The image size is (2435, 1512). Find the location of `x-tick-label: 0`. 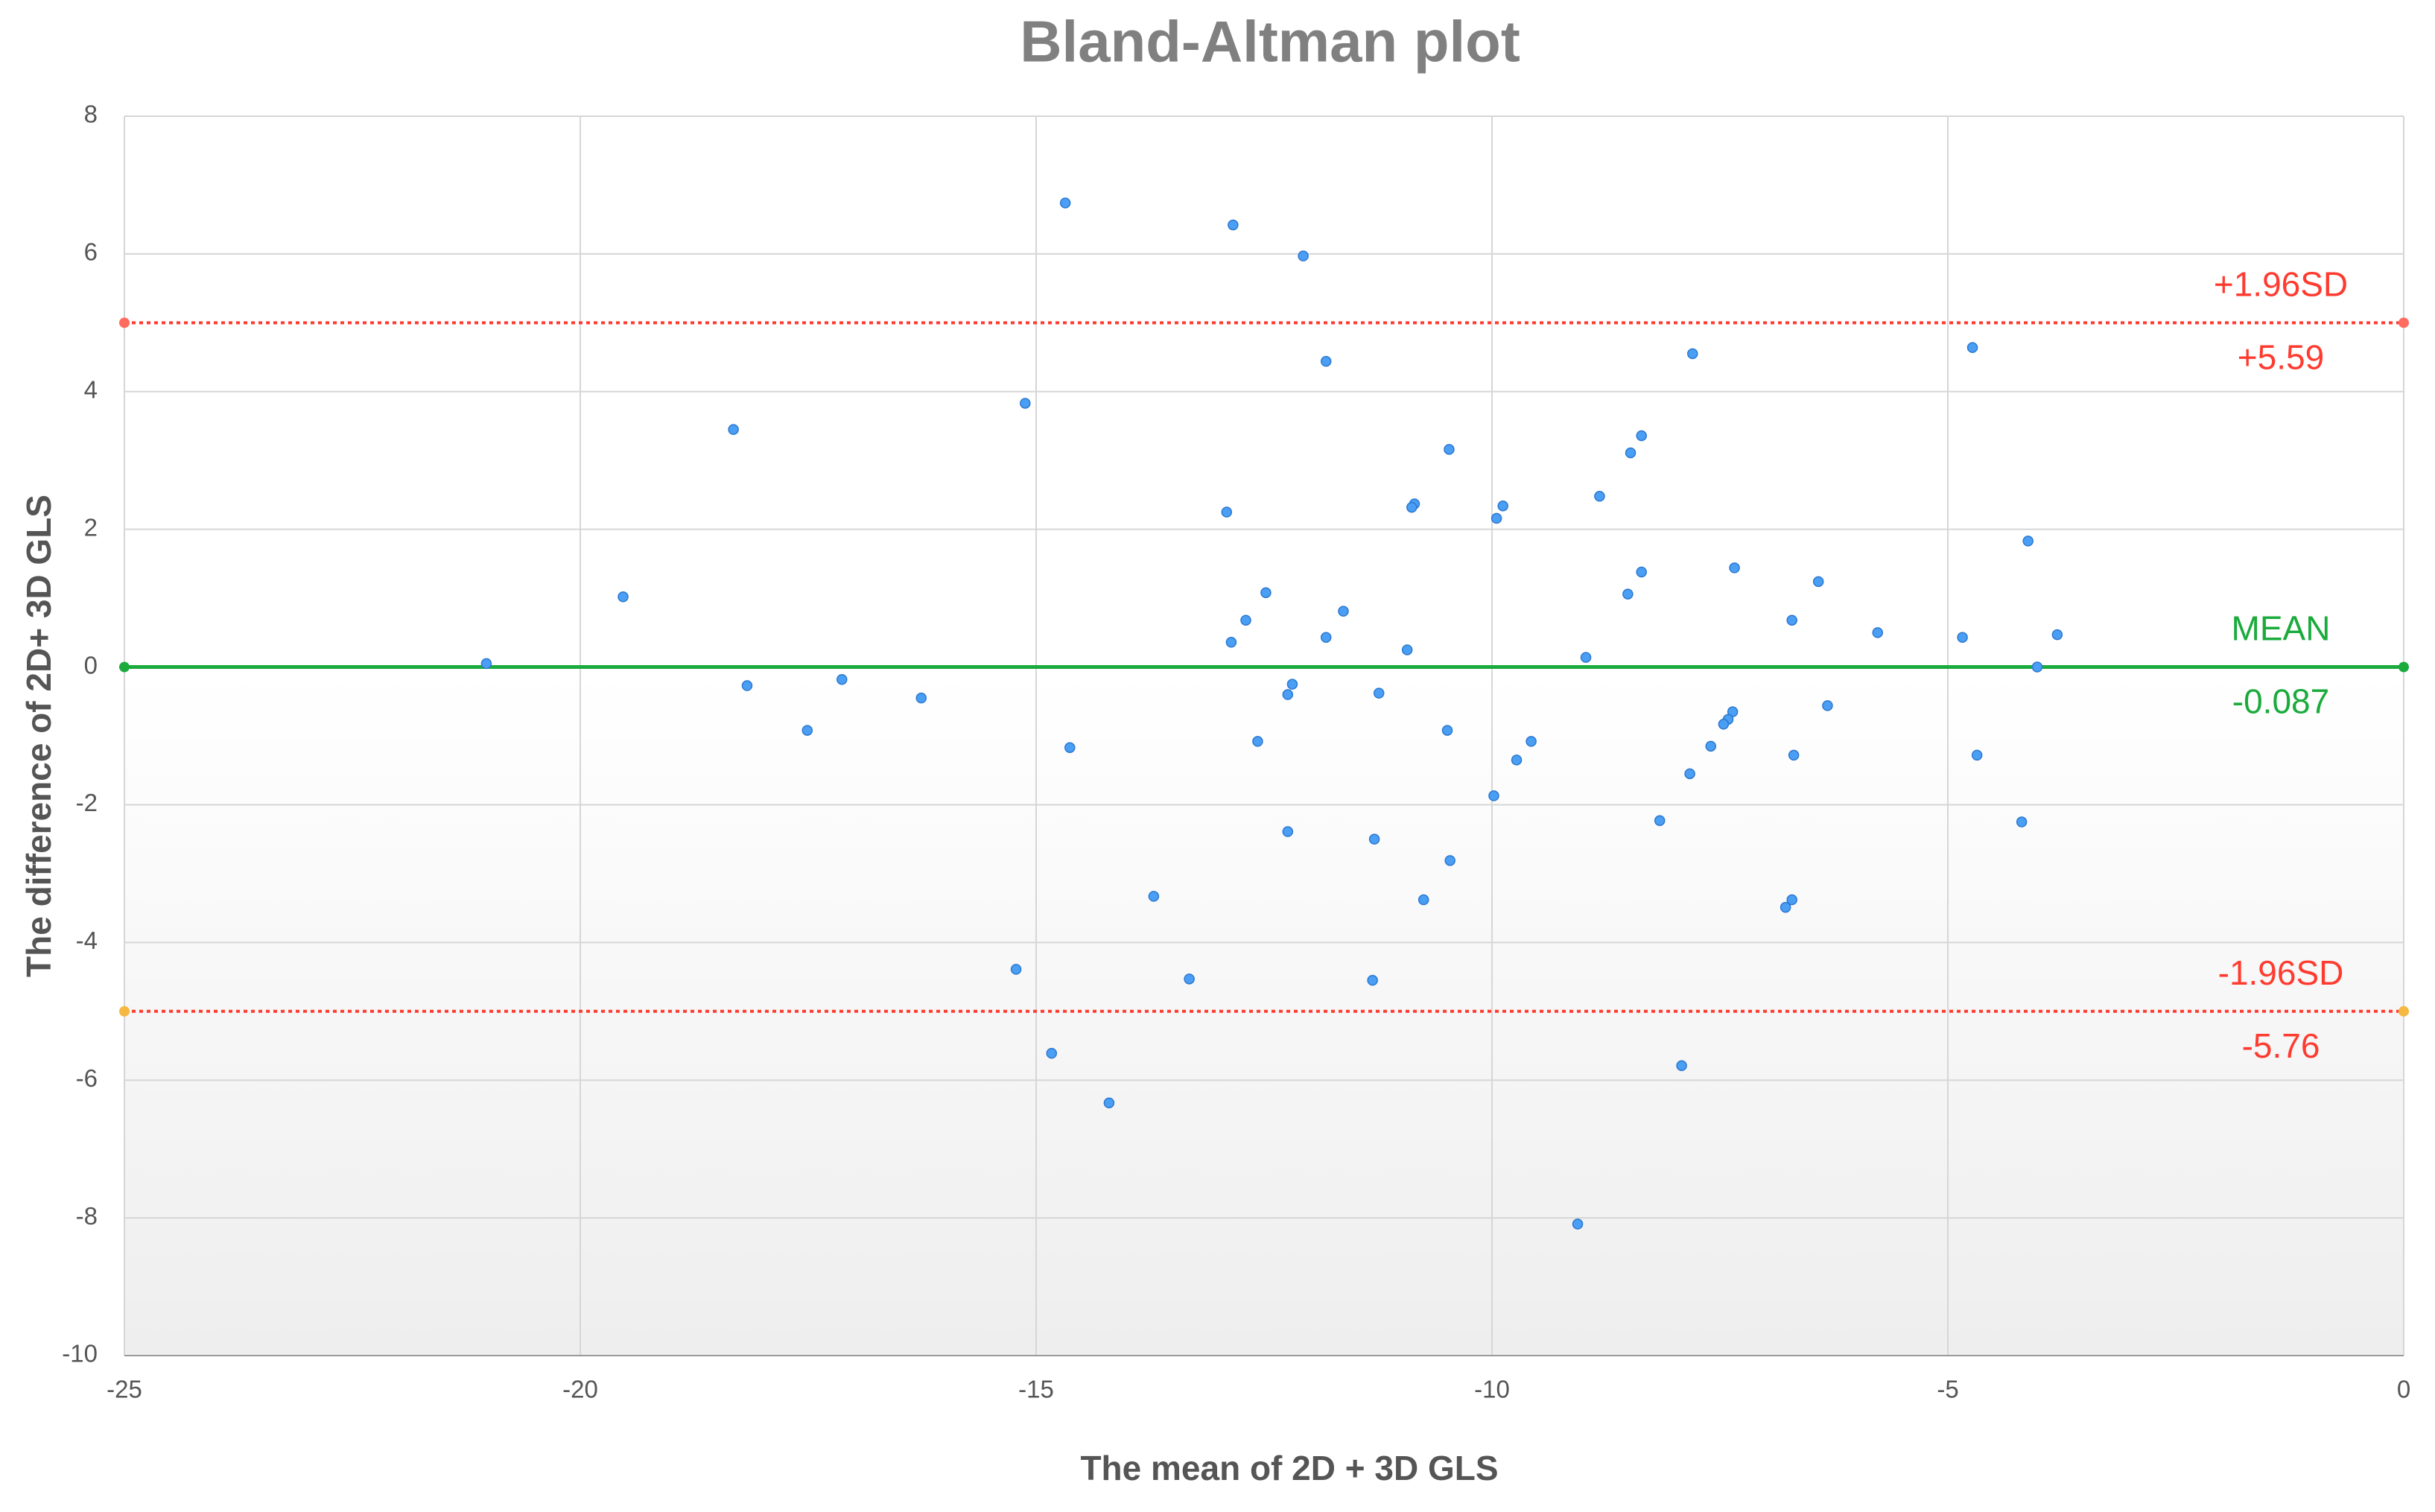

x-tick-label: 0 is located at coordinates (2403, 1389).